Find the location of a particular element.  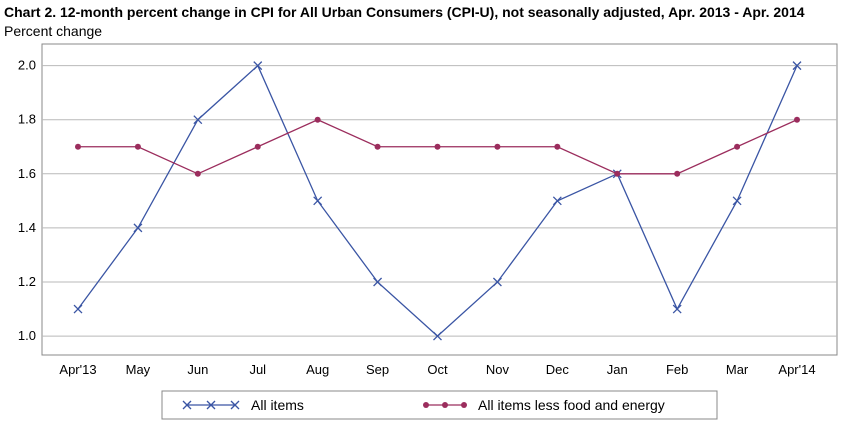

x-tick-label: Jun is located at coordinates (197, 369).